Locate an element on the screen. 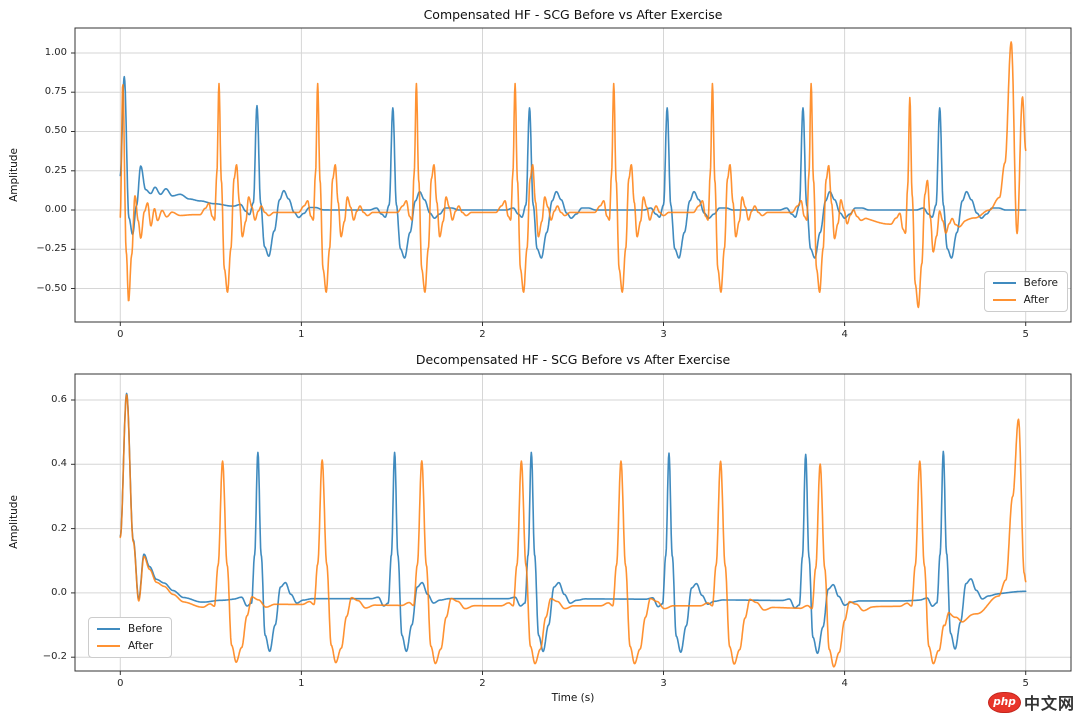 Image resolution: width=1080 pixels, height=718 pixels. y-tick-label: 0.75 is located at coordinates (55, 92).